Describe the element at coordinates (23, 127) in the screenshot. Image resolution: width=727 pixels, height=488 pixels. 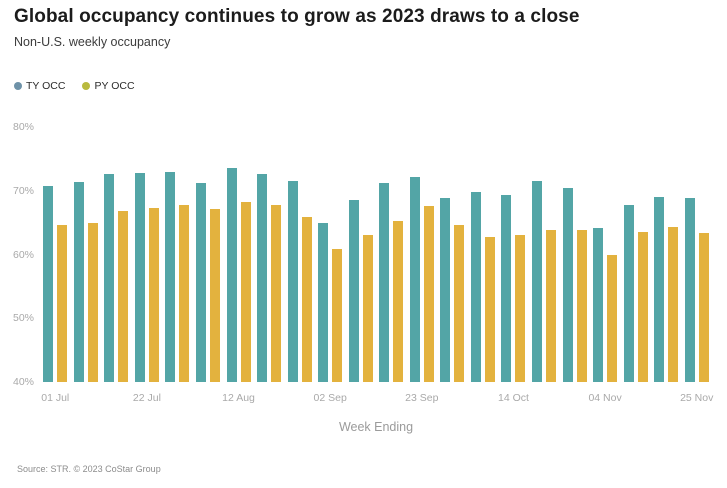
I see `y-tick-label: 80%` at that location.